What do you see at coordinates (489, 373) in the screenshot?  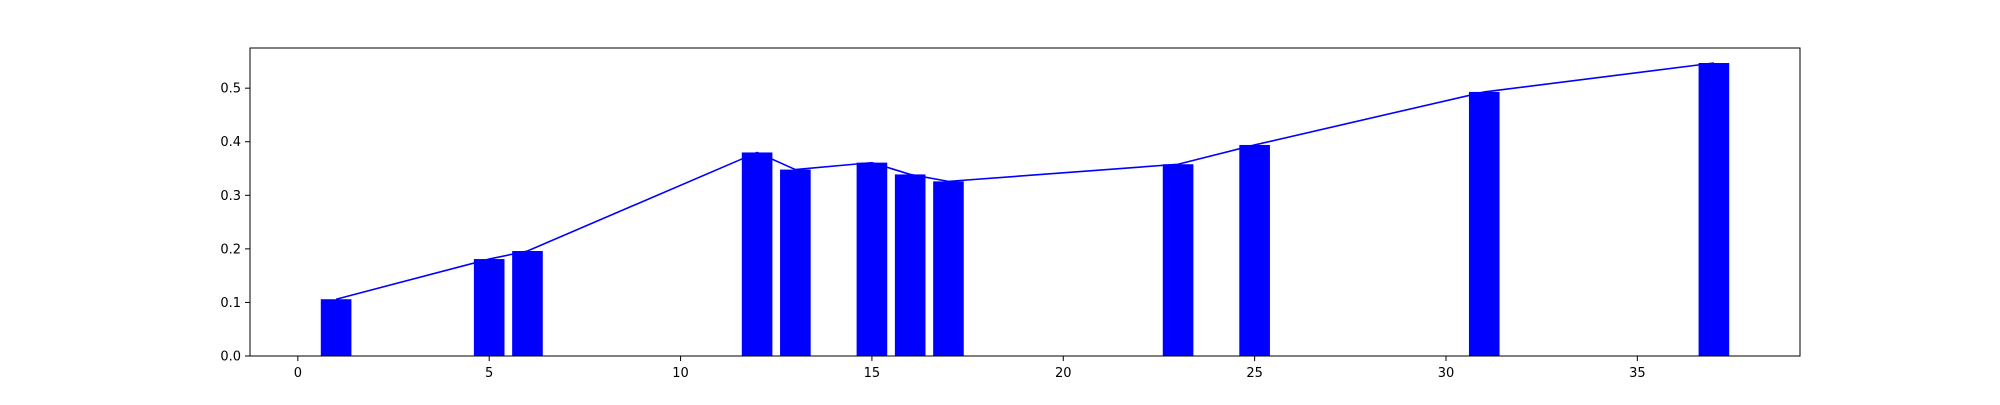 I see `x-tick-label: 5` at bounding box center [489, 373].